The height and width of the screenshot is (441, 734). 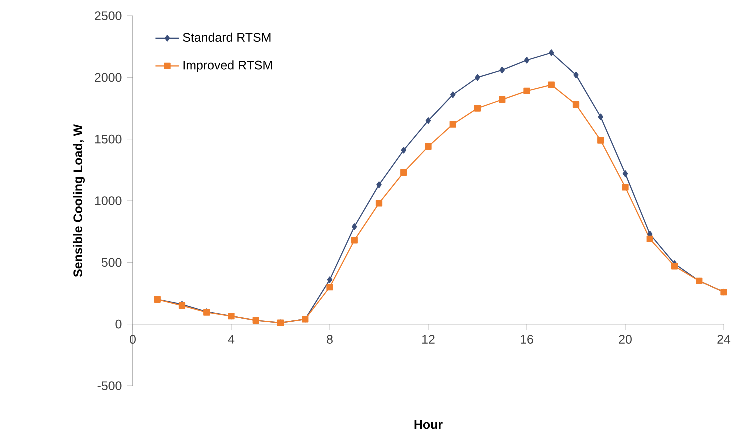 What do you see at coordinates (119, 324) in the screenshot?
I see `y-tick-label: 0` at bounding box center [119, 324].